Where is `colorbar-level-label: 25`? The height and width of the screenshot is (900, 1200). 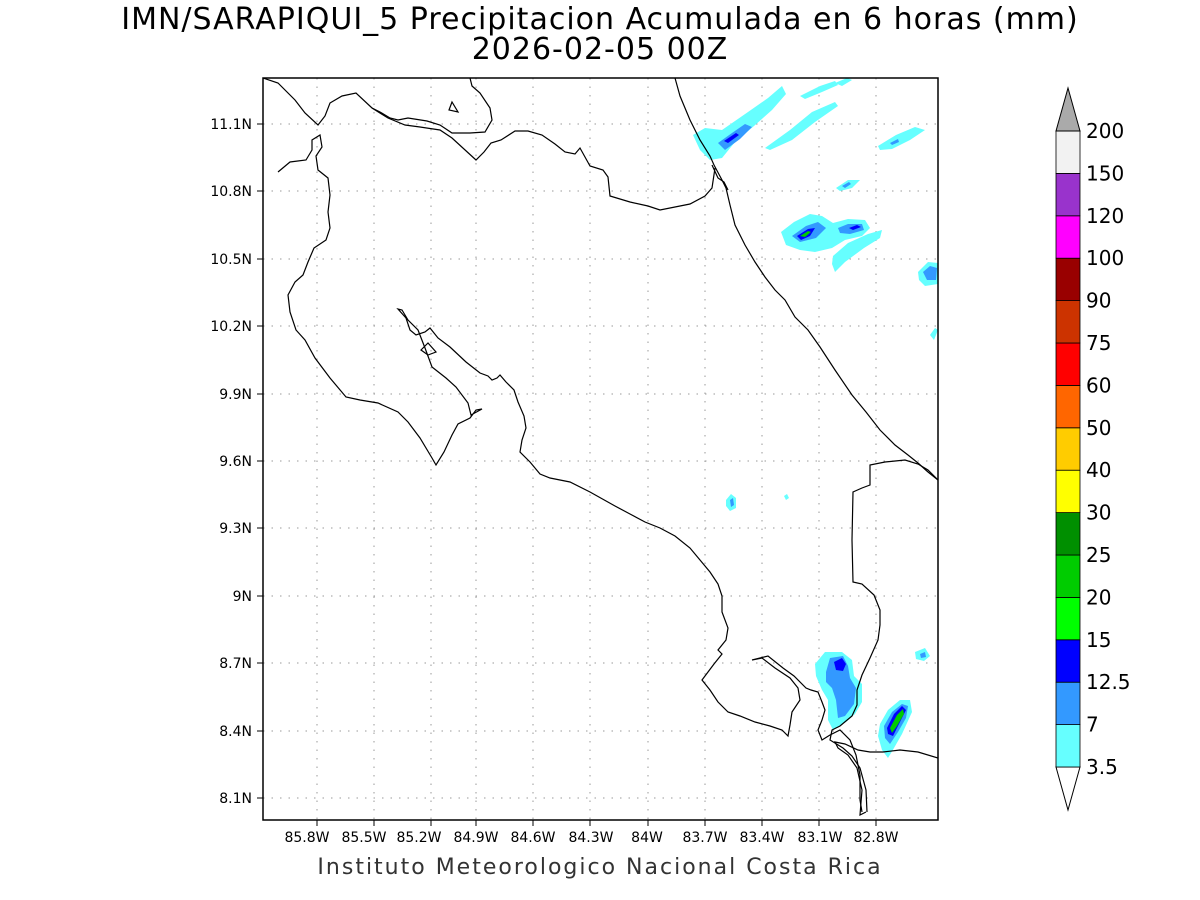 colorbar-level-label: 25 is located at coordinates (1098, 555).